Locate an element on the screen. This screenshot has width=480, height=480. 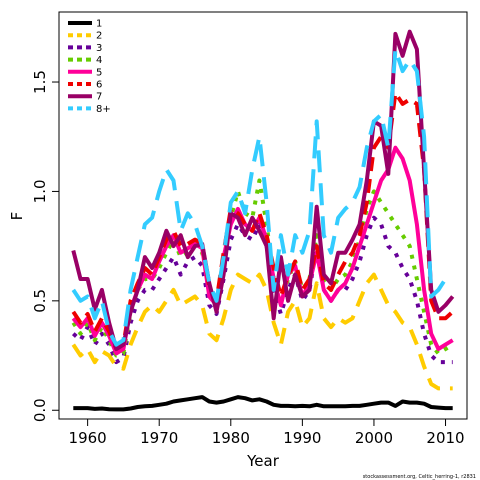
x-tick-label-2010: 2010 is located at coordinates (445, 438).